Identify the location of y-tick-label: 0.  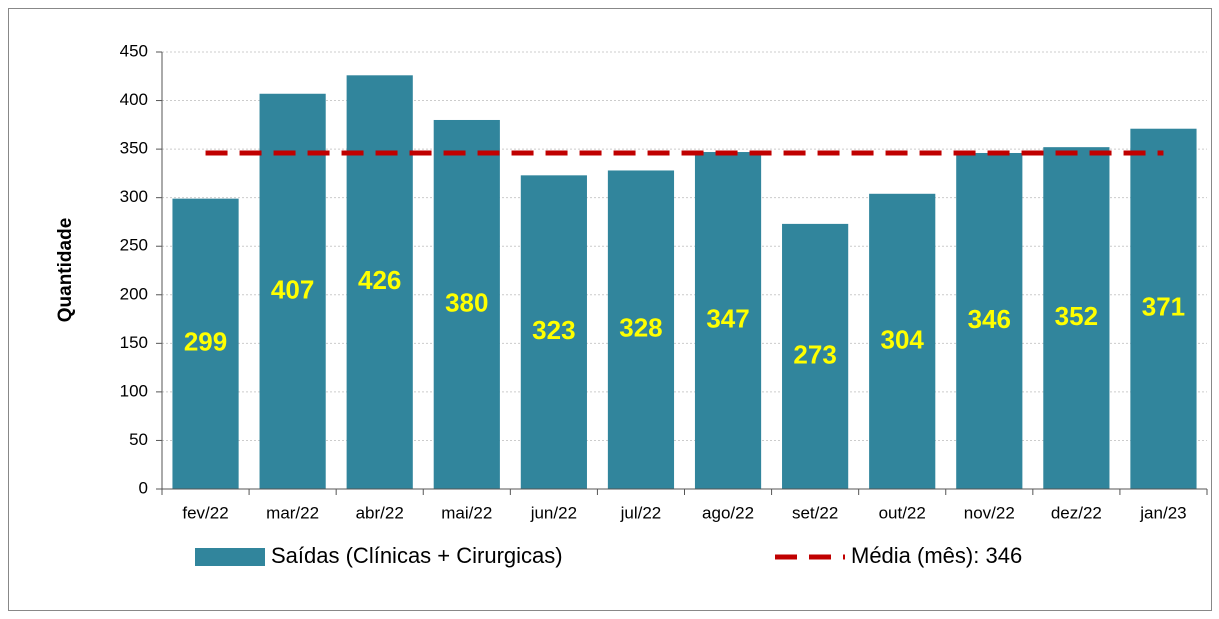
(143, 487).